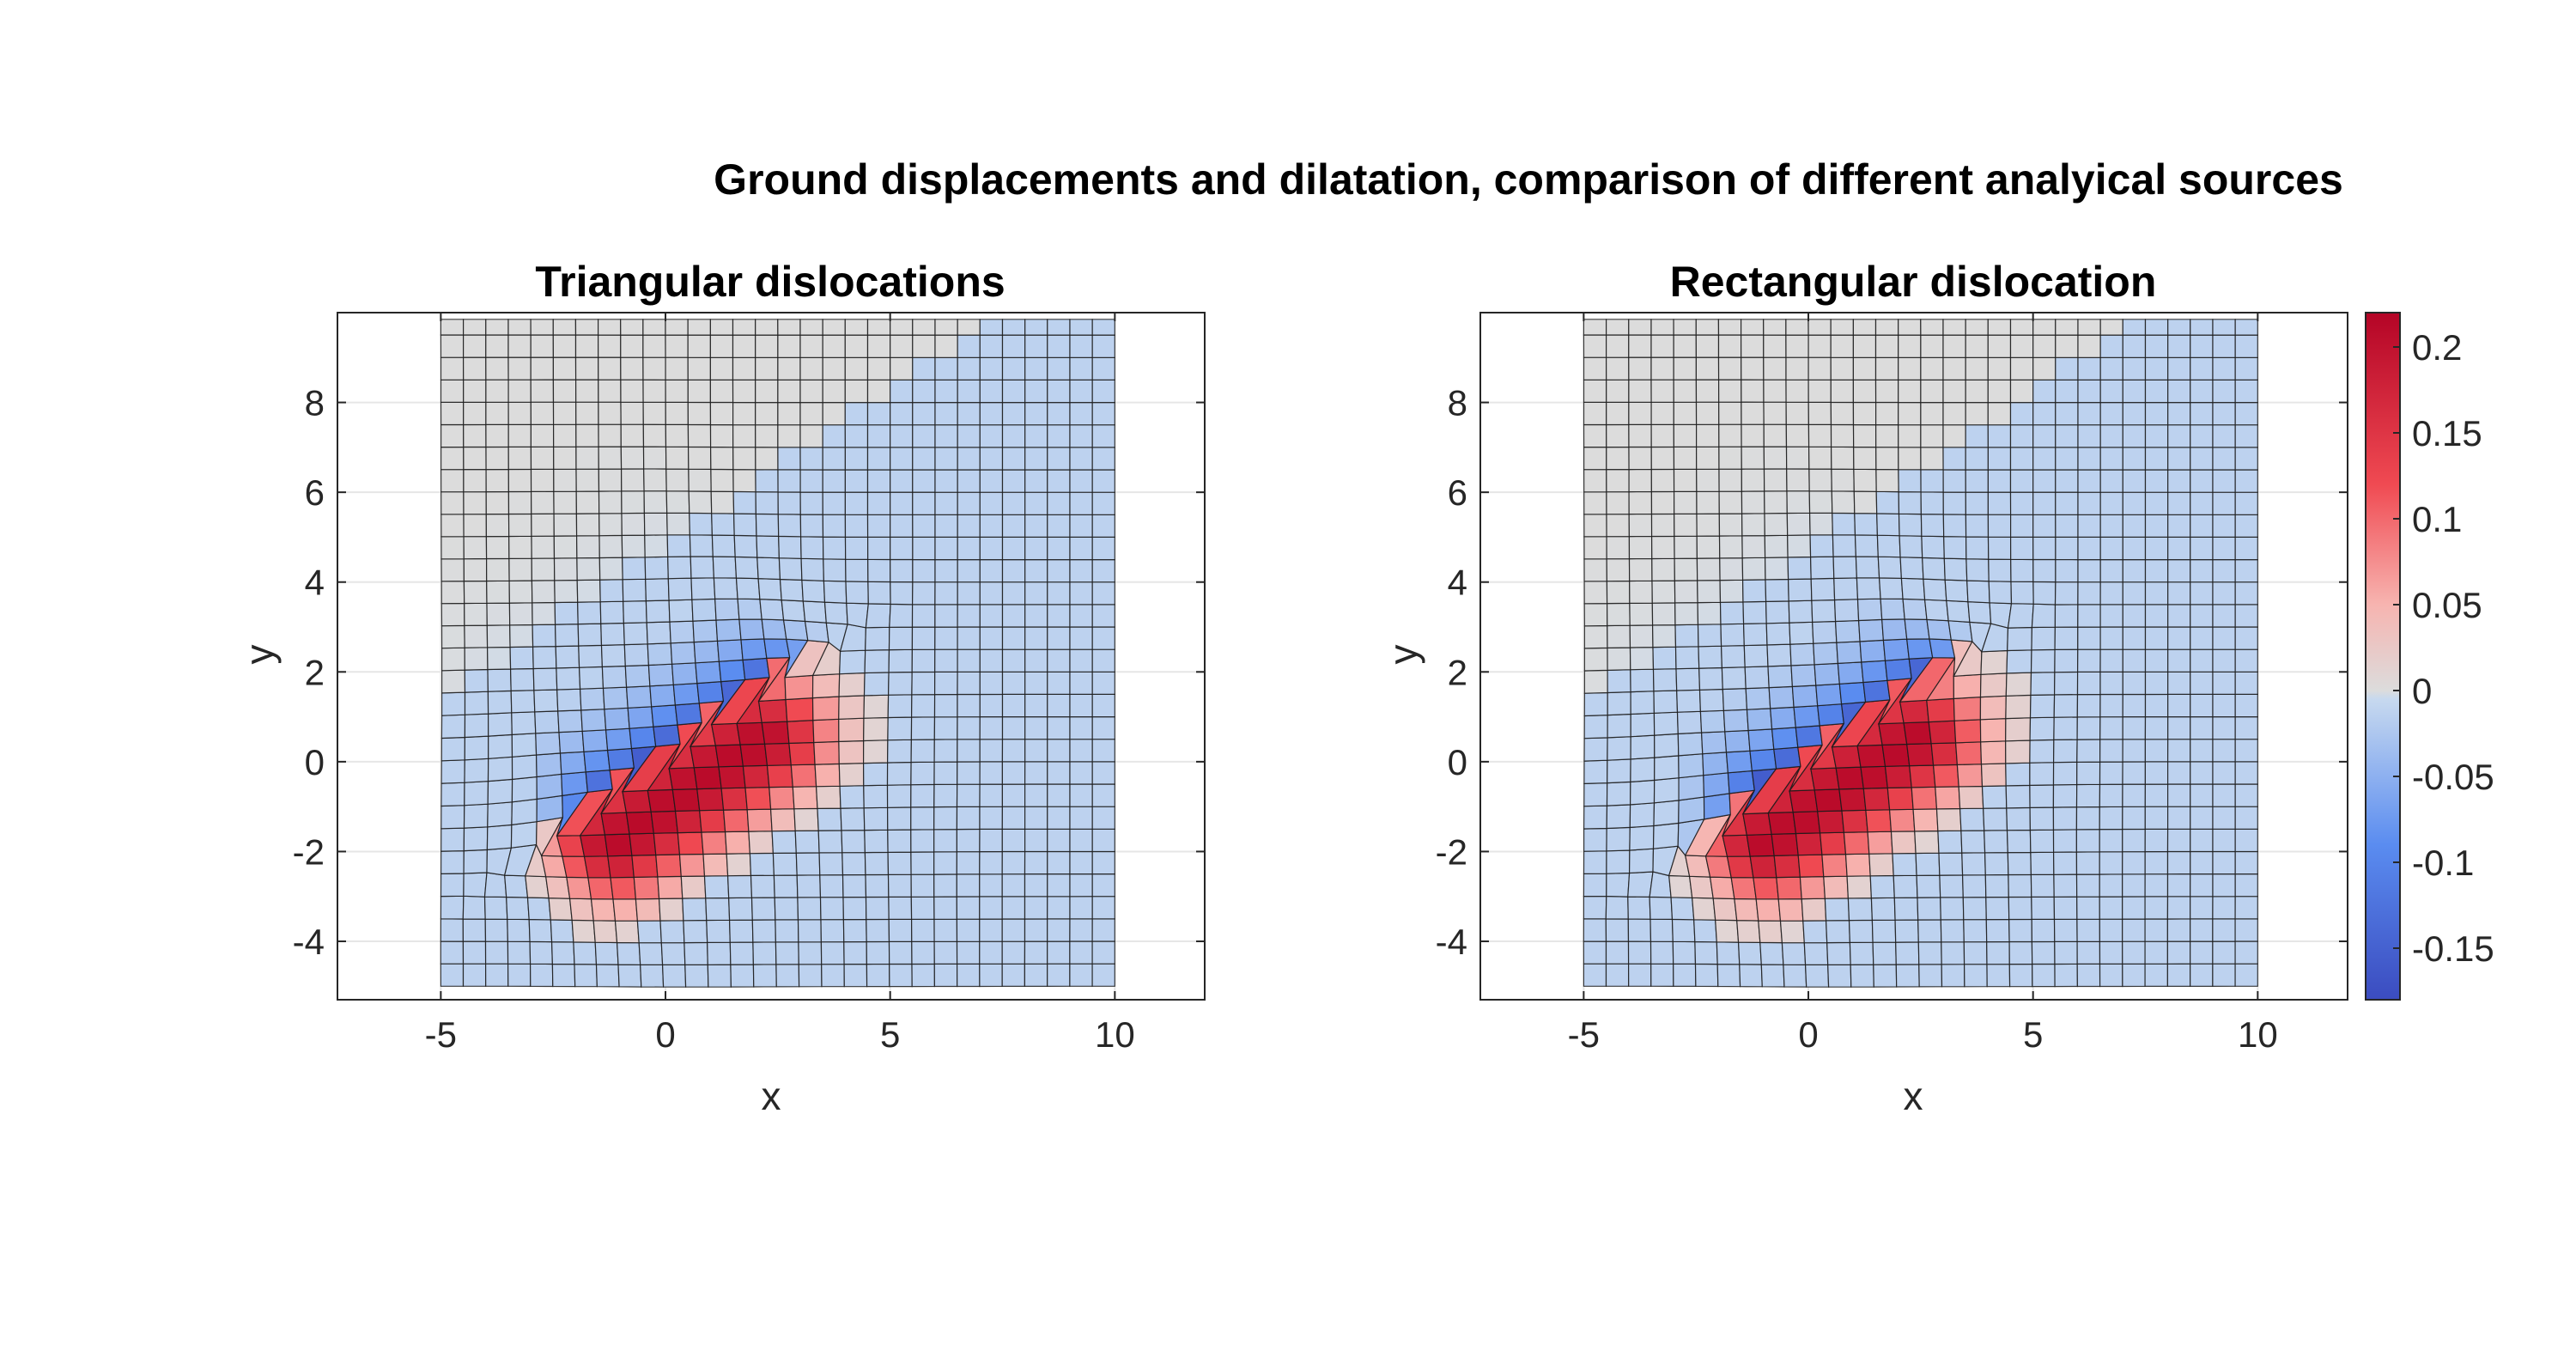  Describe the element at coordinates (2033, 1034) in the screenshot. I see `x-tick-label: 5` at that location.